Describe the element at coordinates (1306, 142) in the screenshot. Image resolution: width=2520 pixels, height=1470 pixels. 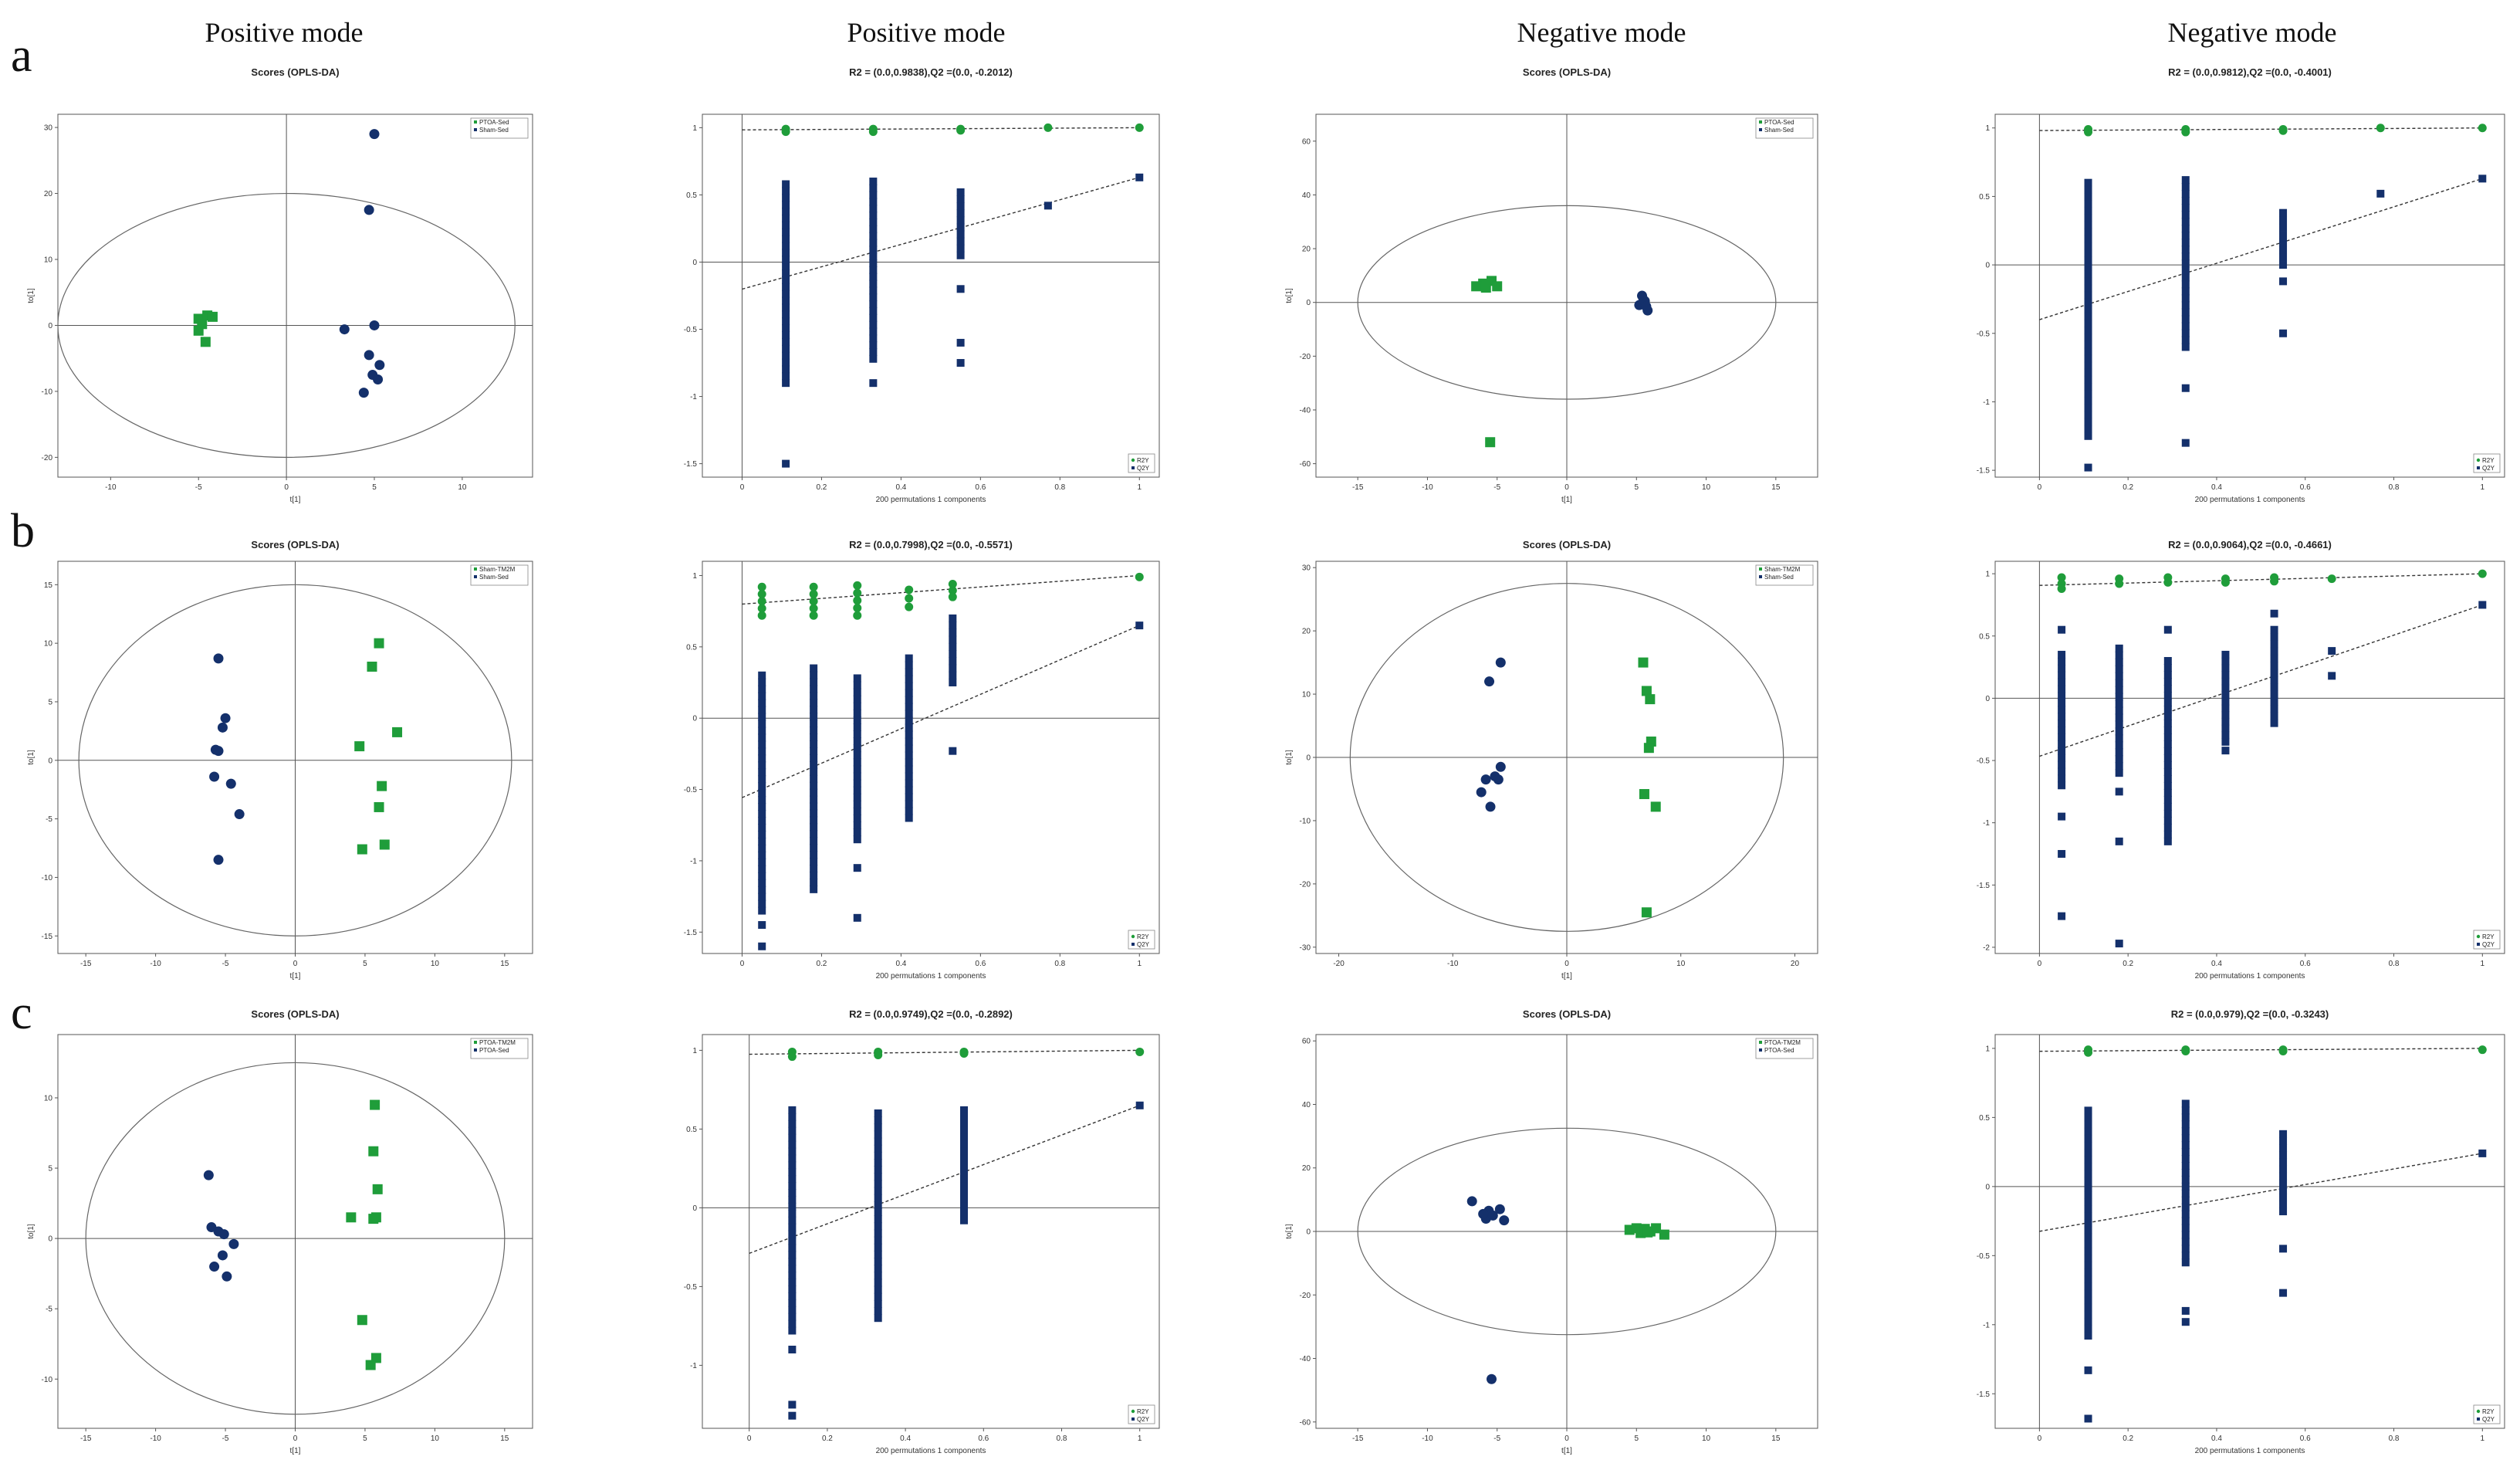
I see `y-tick-label: 60` at that location.